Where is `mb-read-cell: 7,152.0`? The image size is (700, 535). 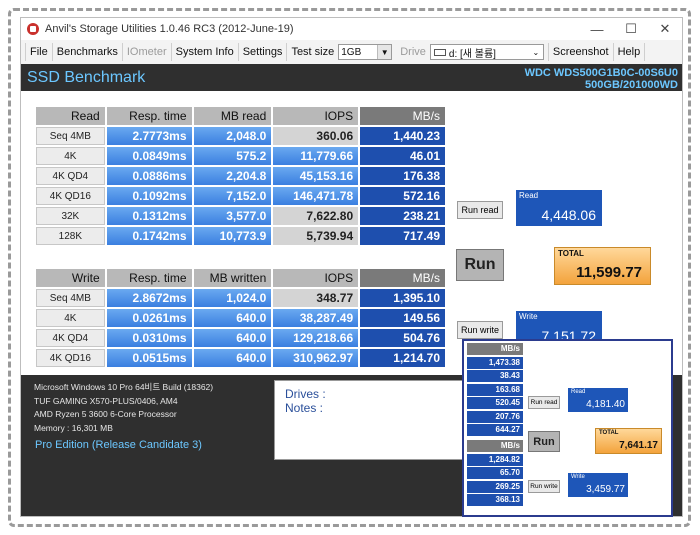 mb-read-cell: 7,152.0 is located at coordinates (232, 196).